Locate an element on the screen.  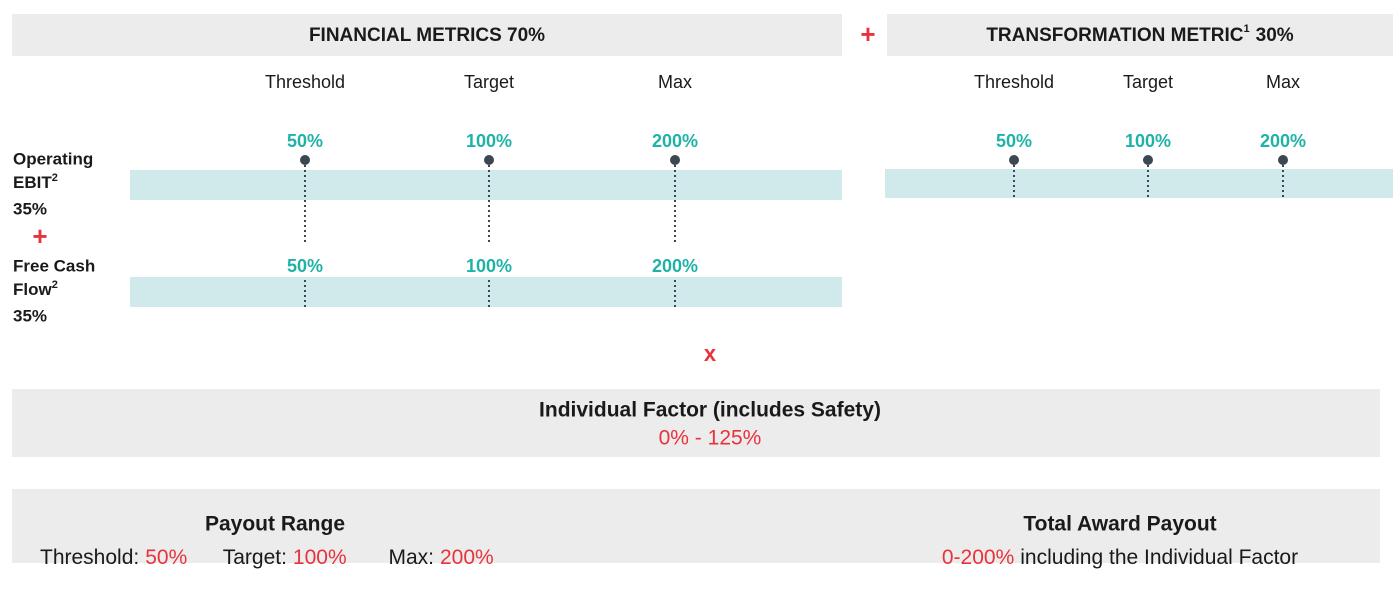
item-label: Threshold: is located at coordinates (89, 557).